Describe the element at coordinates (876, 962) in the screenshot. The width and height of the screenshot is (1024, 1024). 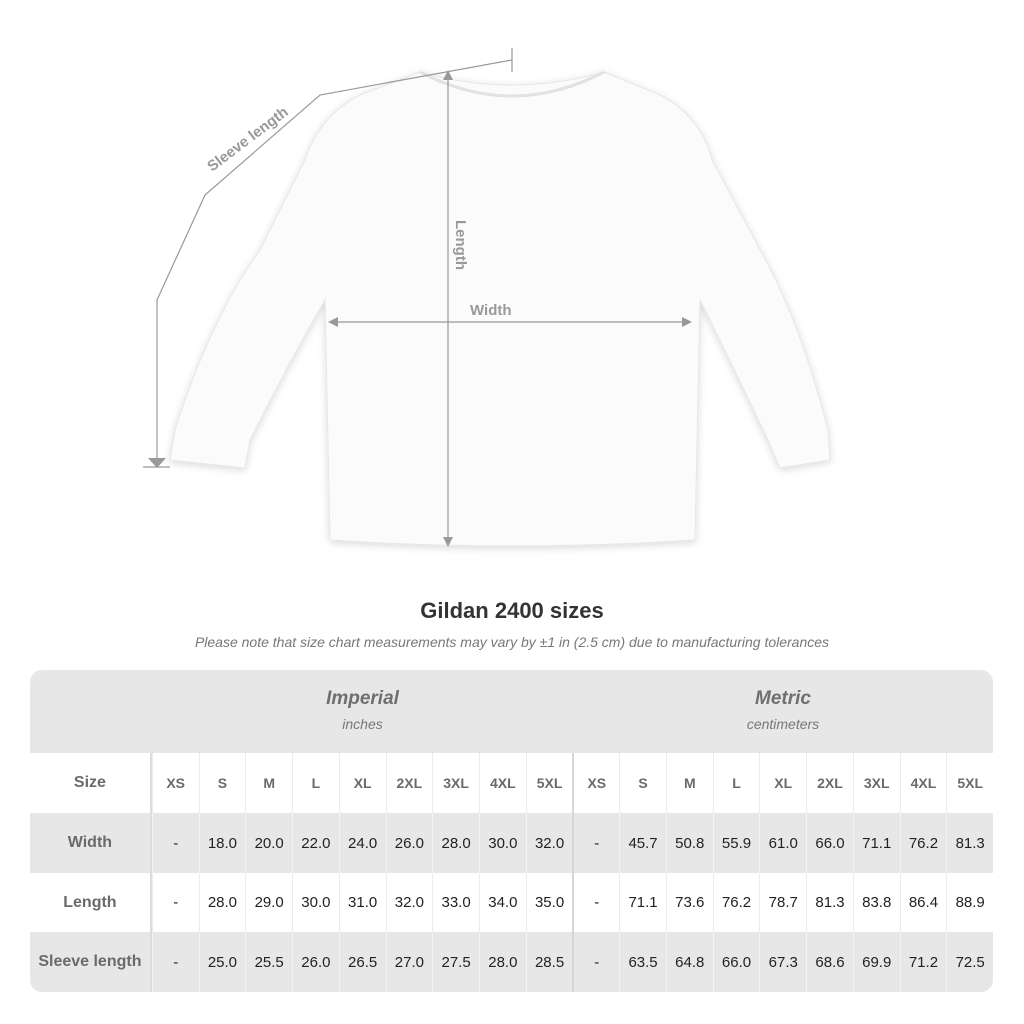
I see `table-cell: 69.9` at that location.